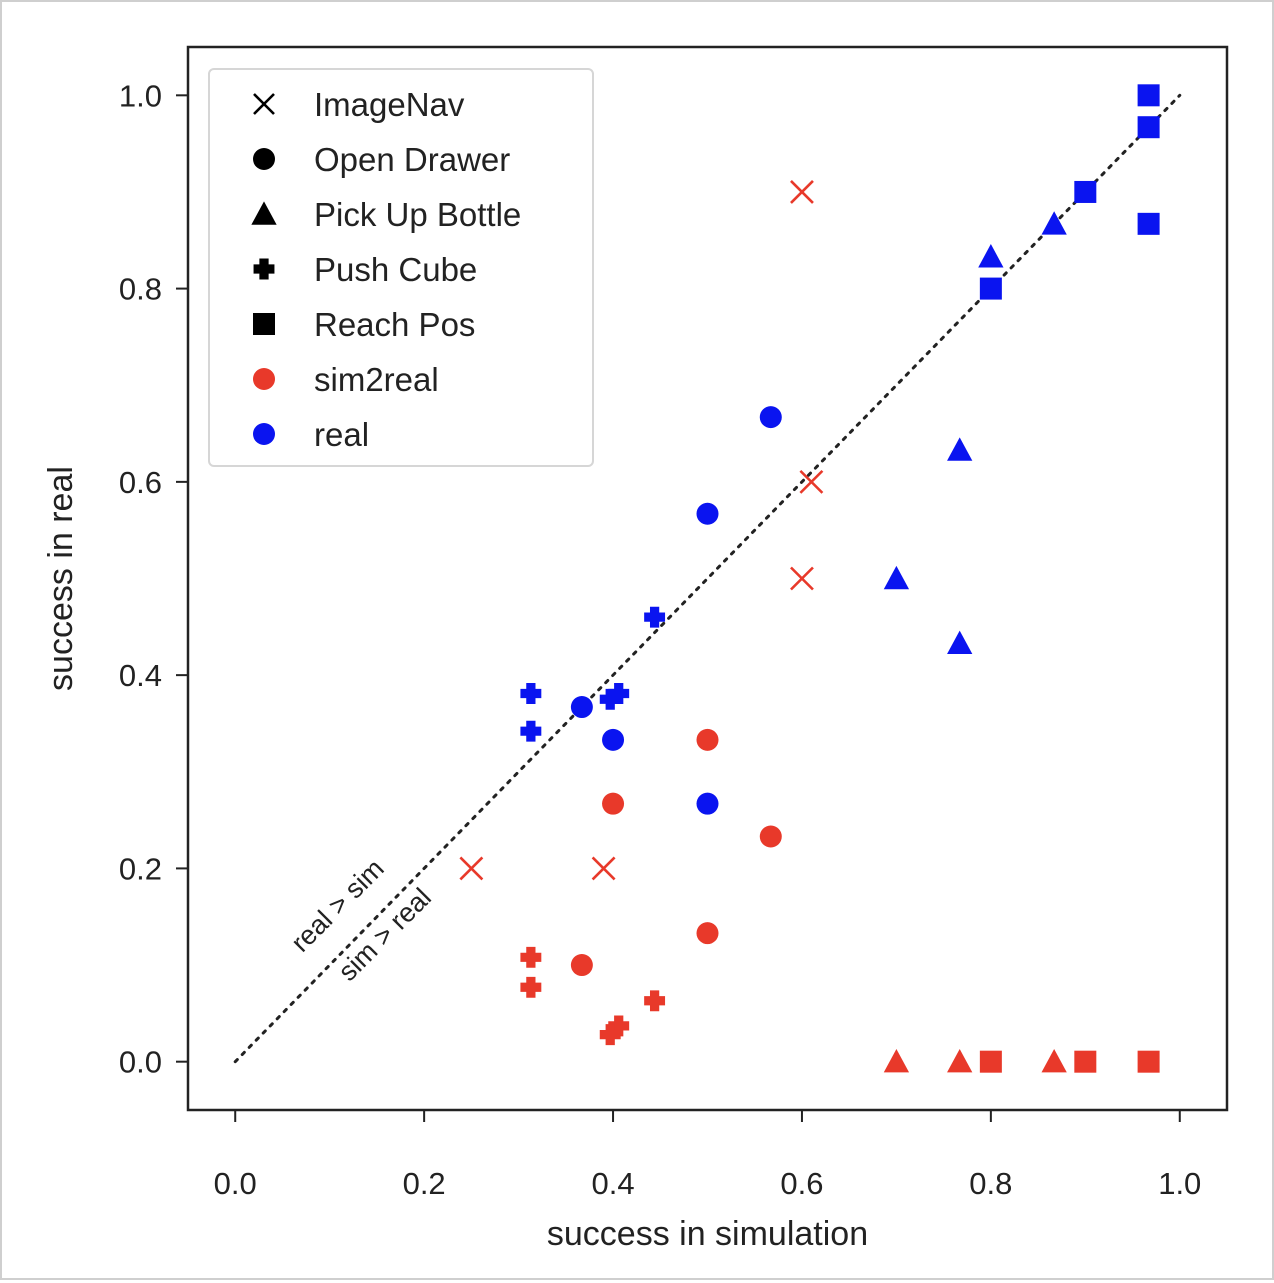 This screenshot has width=1274, height=1283. I want to click on y-tick-label: 0.6, so click(140, 482).